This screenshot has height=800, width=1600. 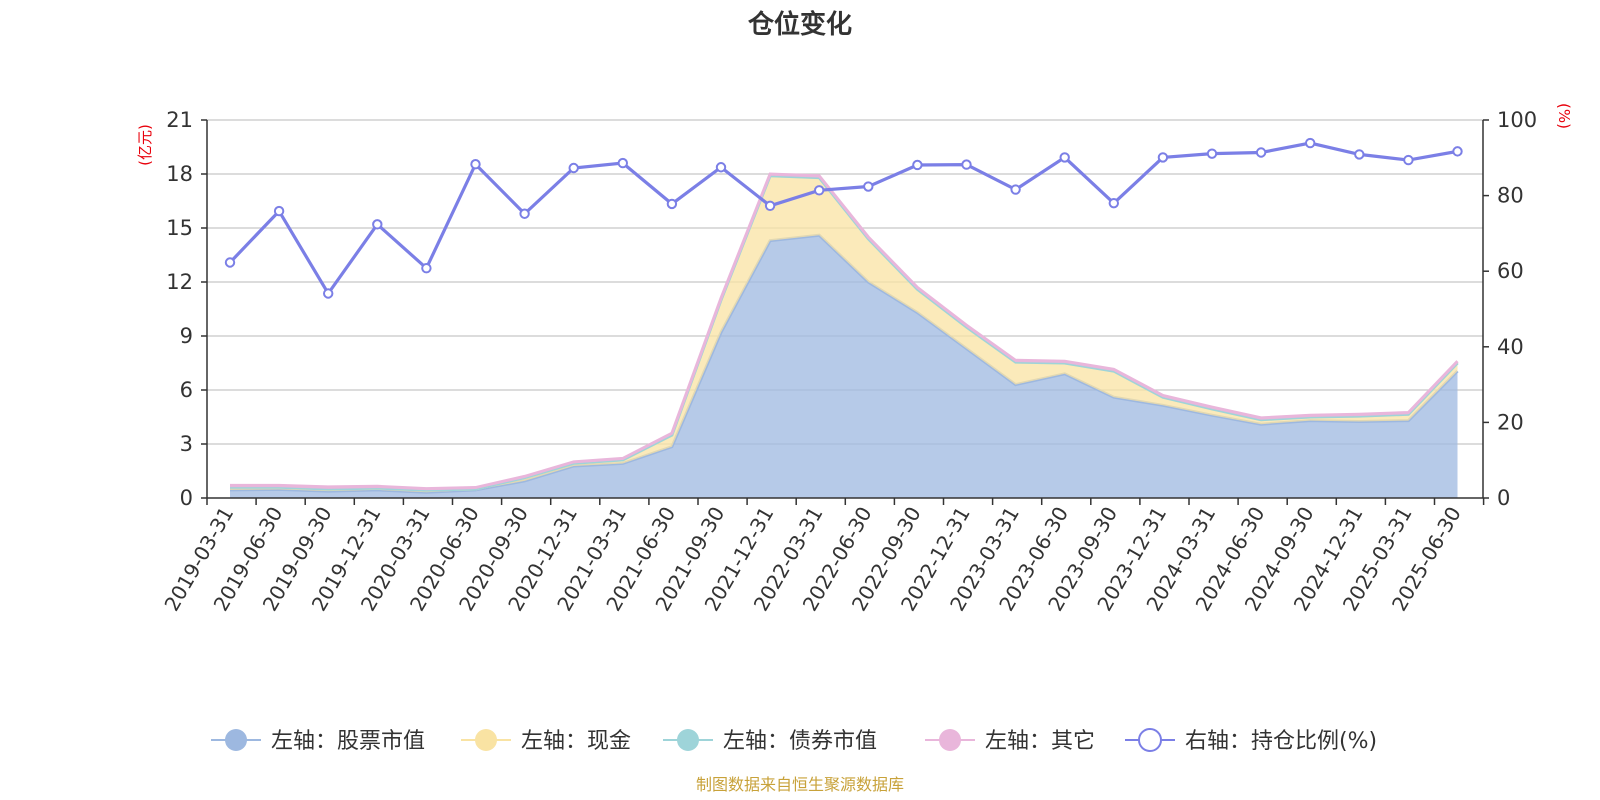 I want to click on left-tick-label: 18, so click(x=179, y=174).